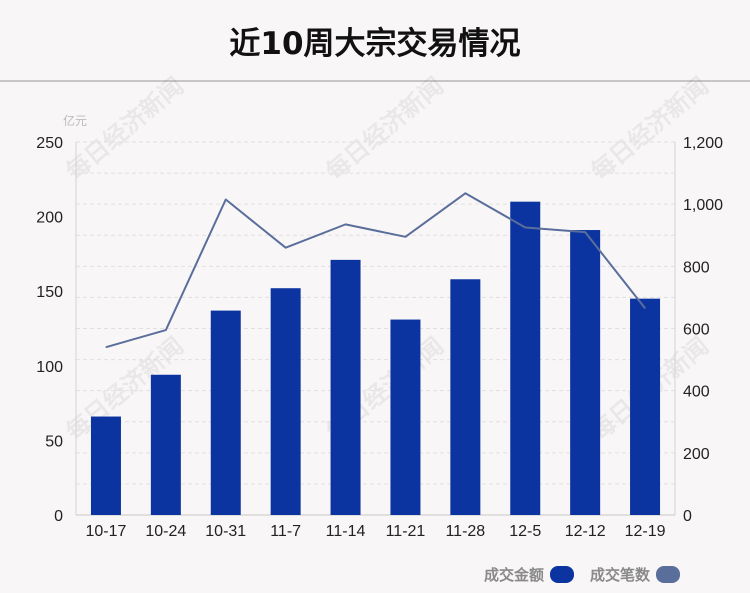  Describe the element at coordinates (385, 129) in the screenshot. I see `watermark-1: 每日经济新闻` at that location.